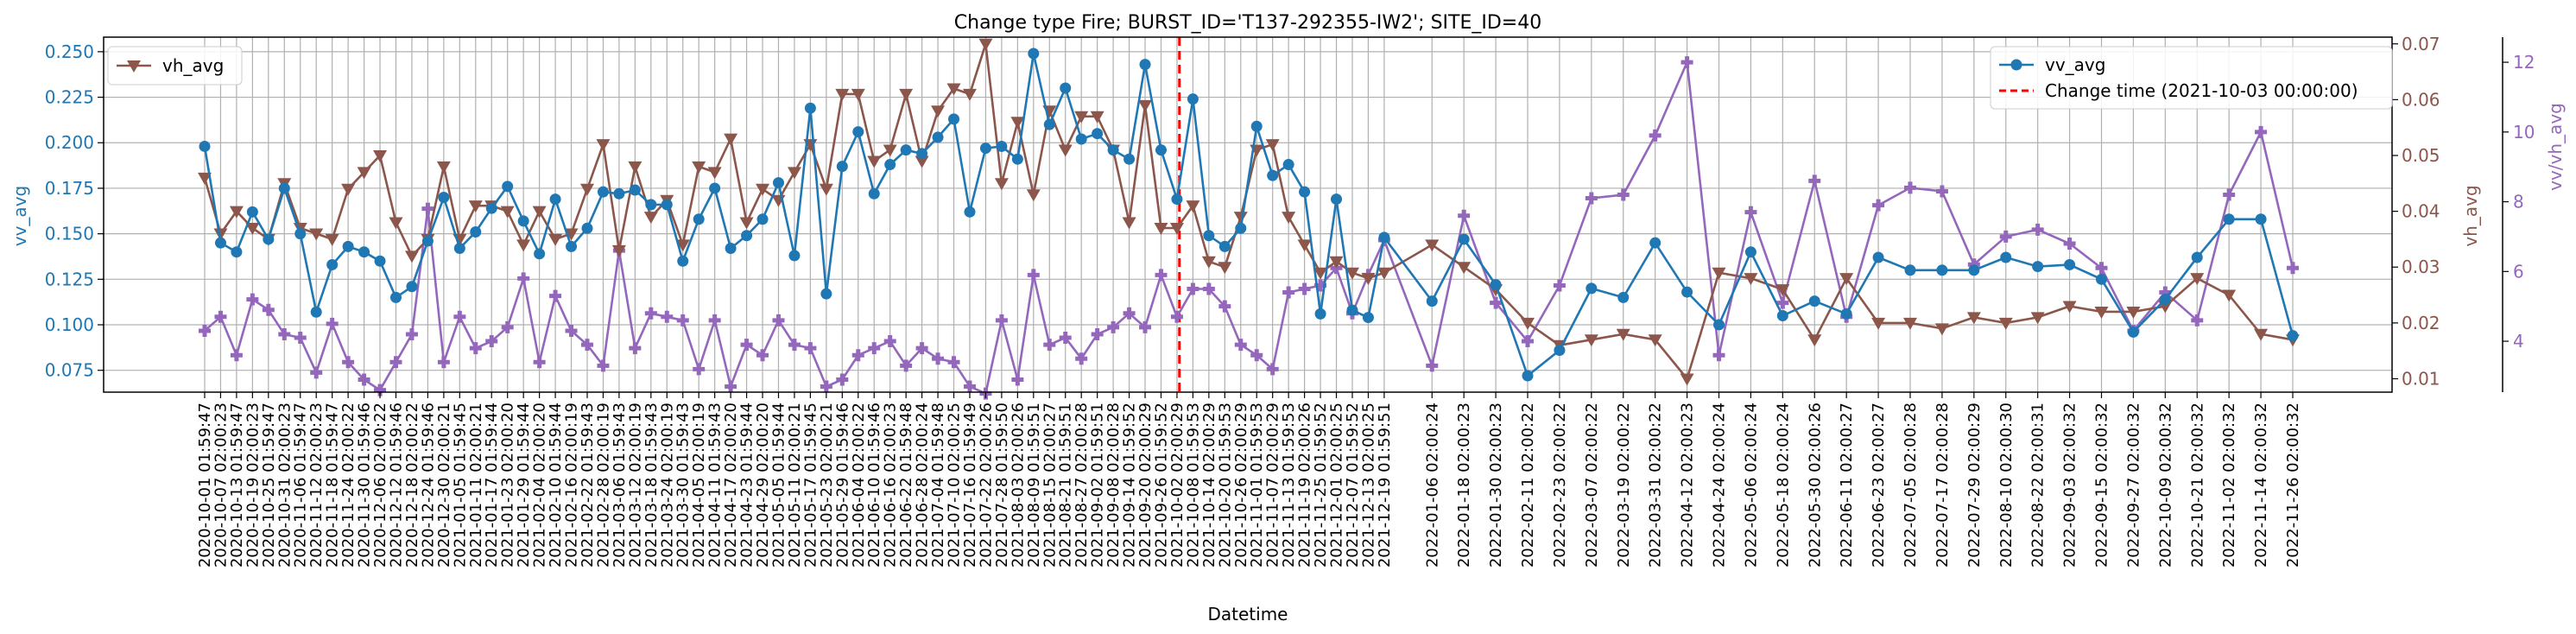 This screenshot has height=634, width=2576. I want to click on x-tick-label: 2022-02-11 02:00:22, so click(1528, 485).